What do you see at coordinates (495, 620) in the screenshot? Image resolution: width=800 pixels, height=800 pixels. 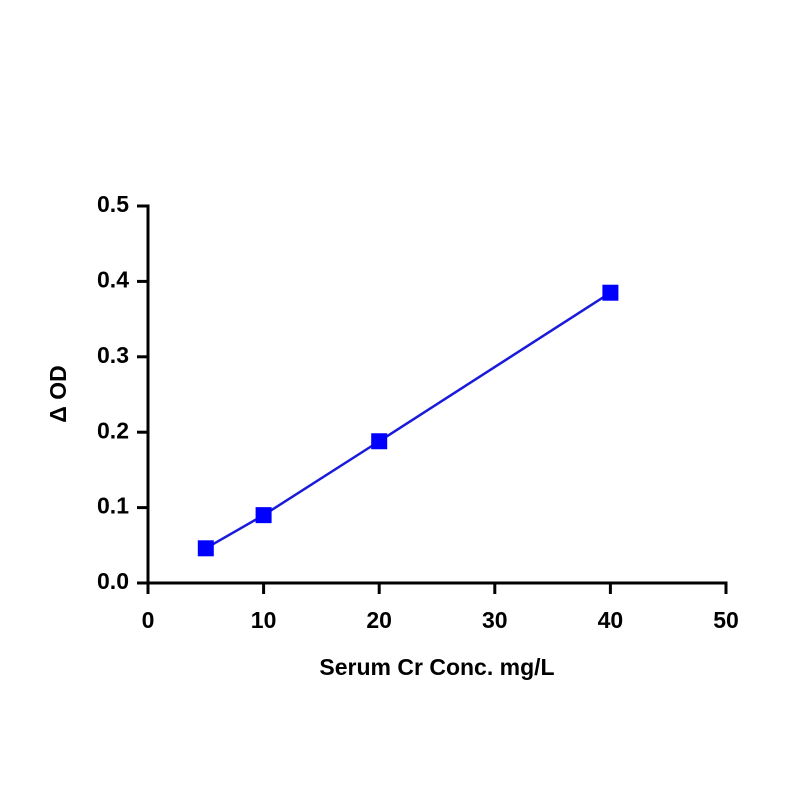 I see `x-tick-label: 30` at bounding box center [495, 620].